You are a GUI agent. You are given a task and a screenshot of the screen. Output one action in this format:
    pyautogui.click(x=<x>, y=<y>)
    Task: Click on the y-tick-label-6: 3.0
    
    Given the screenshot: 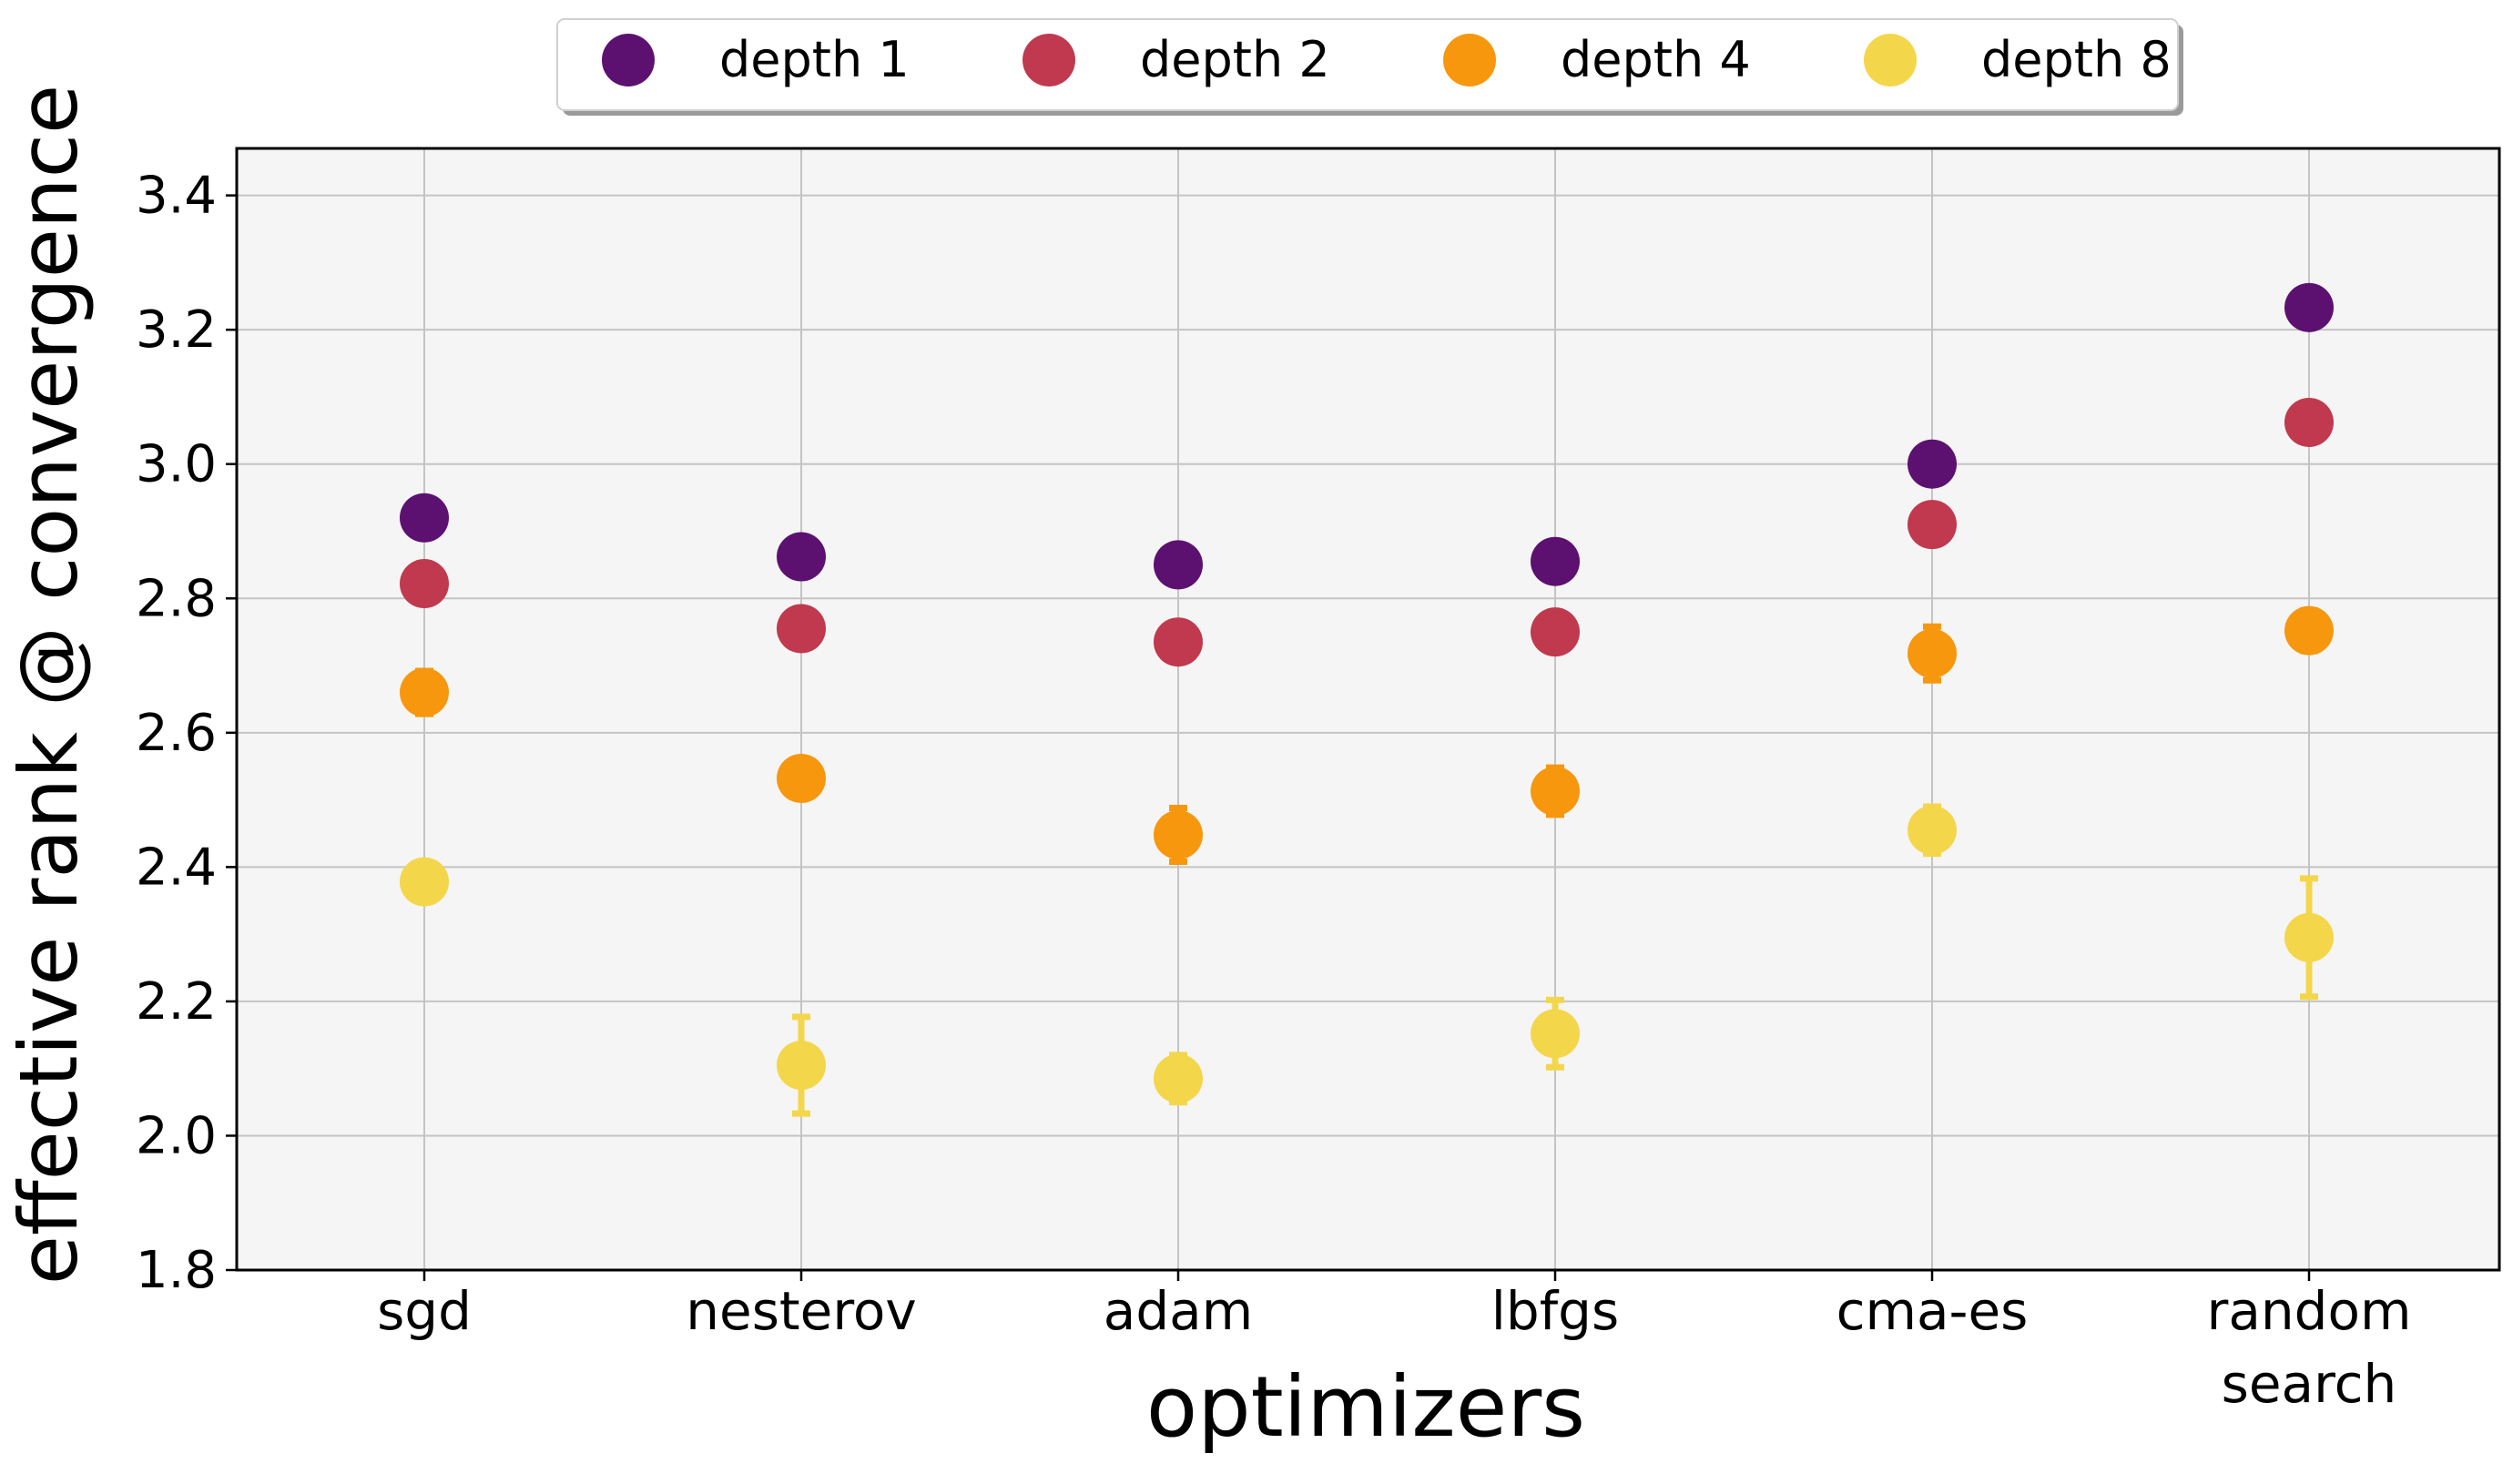 What is the action you would take?
    pyautogui.click(x=176, y=464)
    